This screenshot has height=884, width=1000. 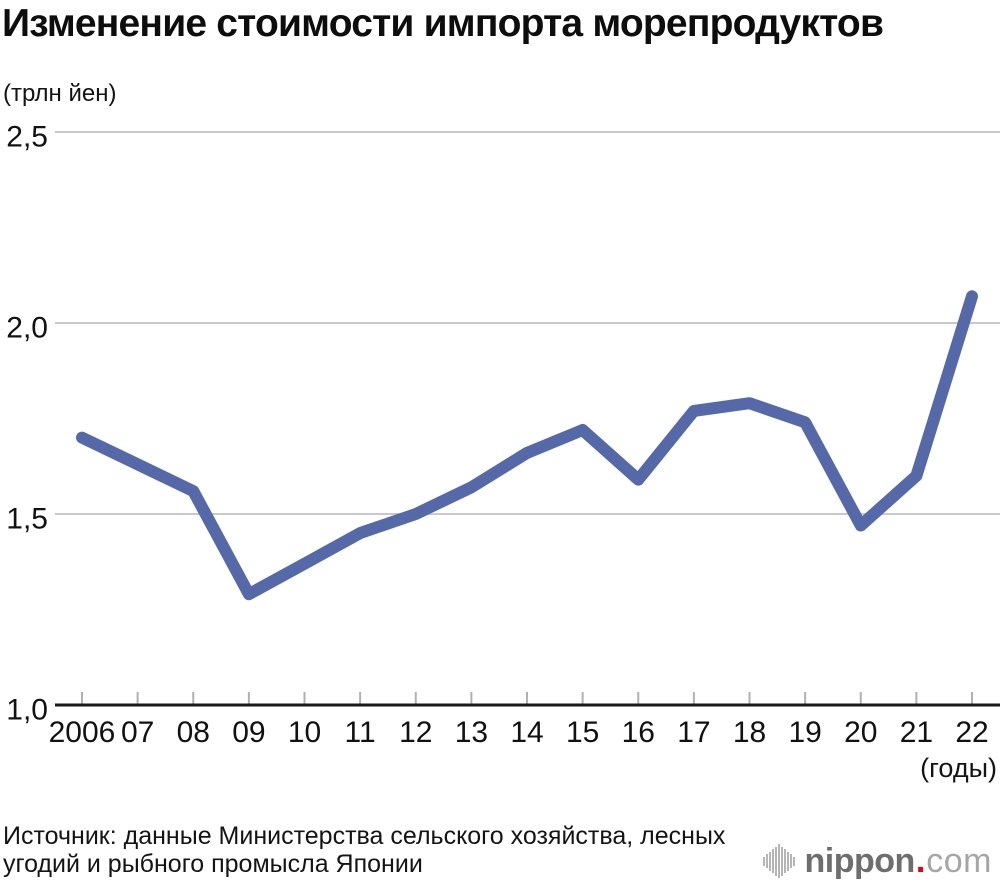 What do you see at coordinates (860, 860) in the screenshot?
I see `logo-text-nippon: nippon` at bounding box center [860, 860].